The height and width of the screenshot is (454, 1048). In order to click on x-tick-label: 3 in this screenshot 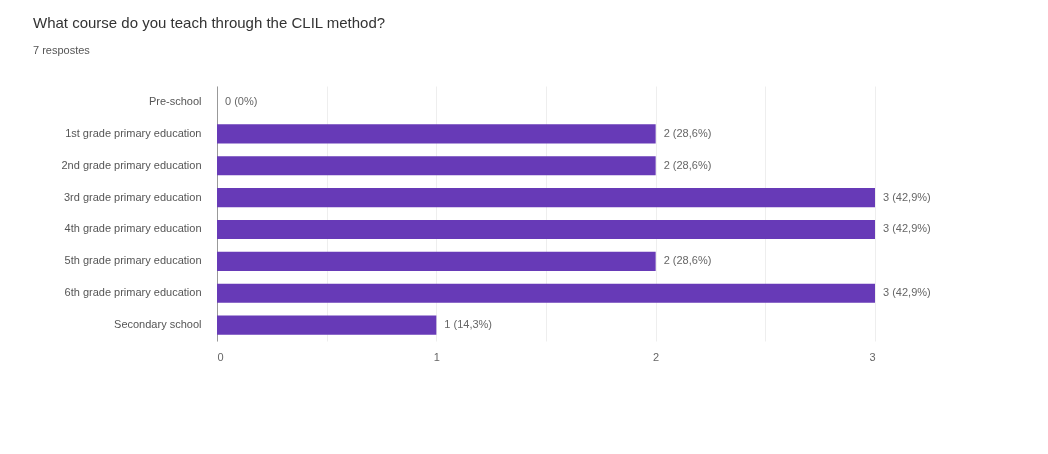, I will do `click(872, 356)`.